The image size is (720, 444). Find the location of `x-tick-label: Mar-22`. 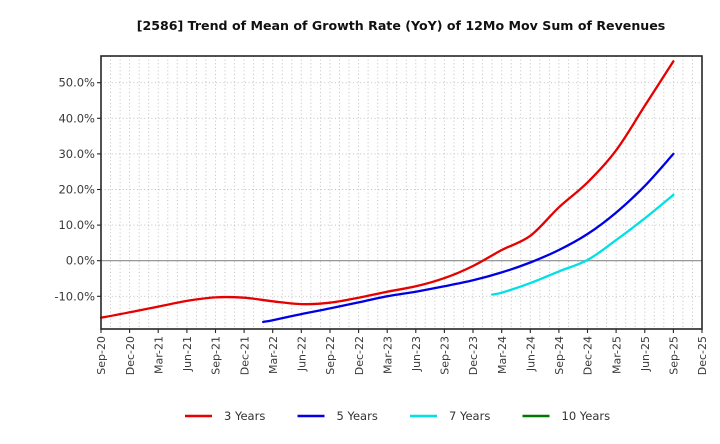

x-tick-label: Mar-22 is located at coordinates (273, 355).